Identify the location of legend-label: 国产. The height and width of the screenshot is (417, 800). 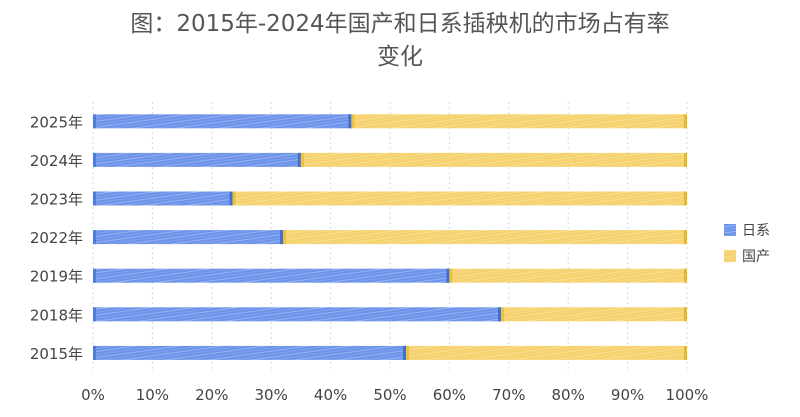
(756, 257).